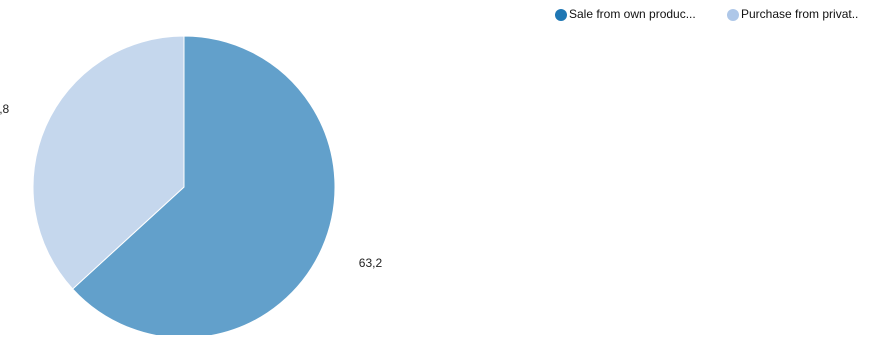 The height and width of the screenshot is (340, 869). I want to click on pie-data-label-2: 36,8, so click(5, 109).